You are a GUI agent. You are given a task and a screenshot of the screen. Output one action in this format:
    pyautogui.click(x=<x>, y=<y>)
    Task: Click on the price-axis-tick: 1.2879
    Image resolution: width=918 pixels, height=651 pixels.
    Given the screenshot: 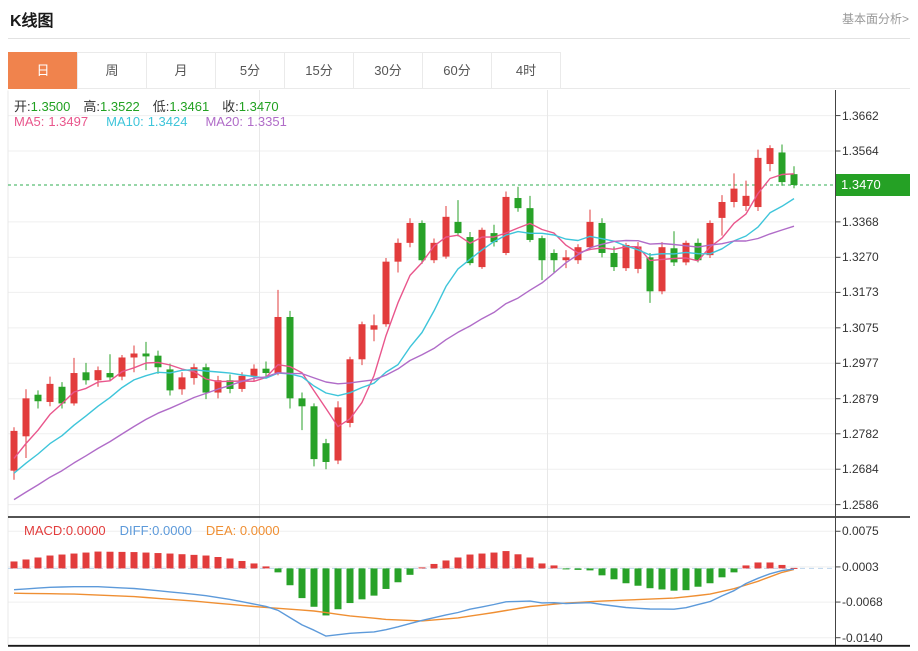 What is the action you would take?
    pyautogui.click(x=860, y=398)
    